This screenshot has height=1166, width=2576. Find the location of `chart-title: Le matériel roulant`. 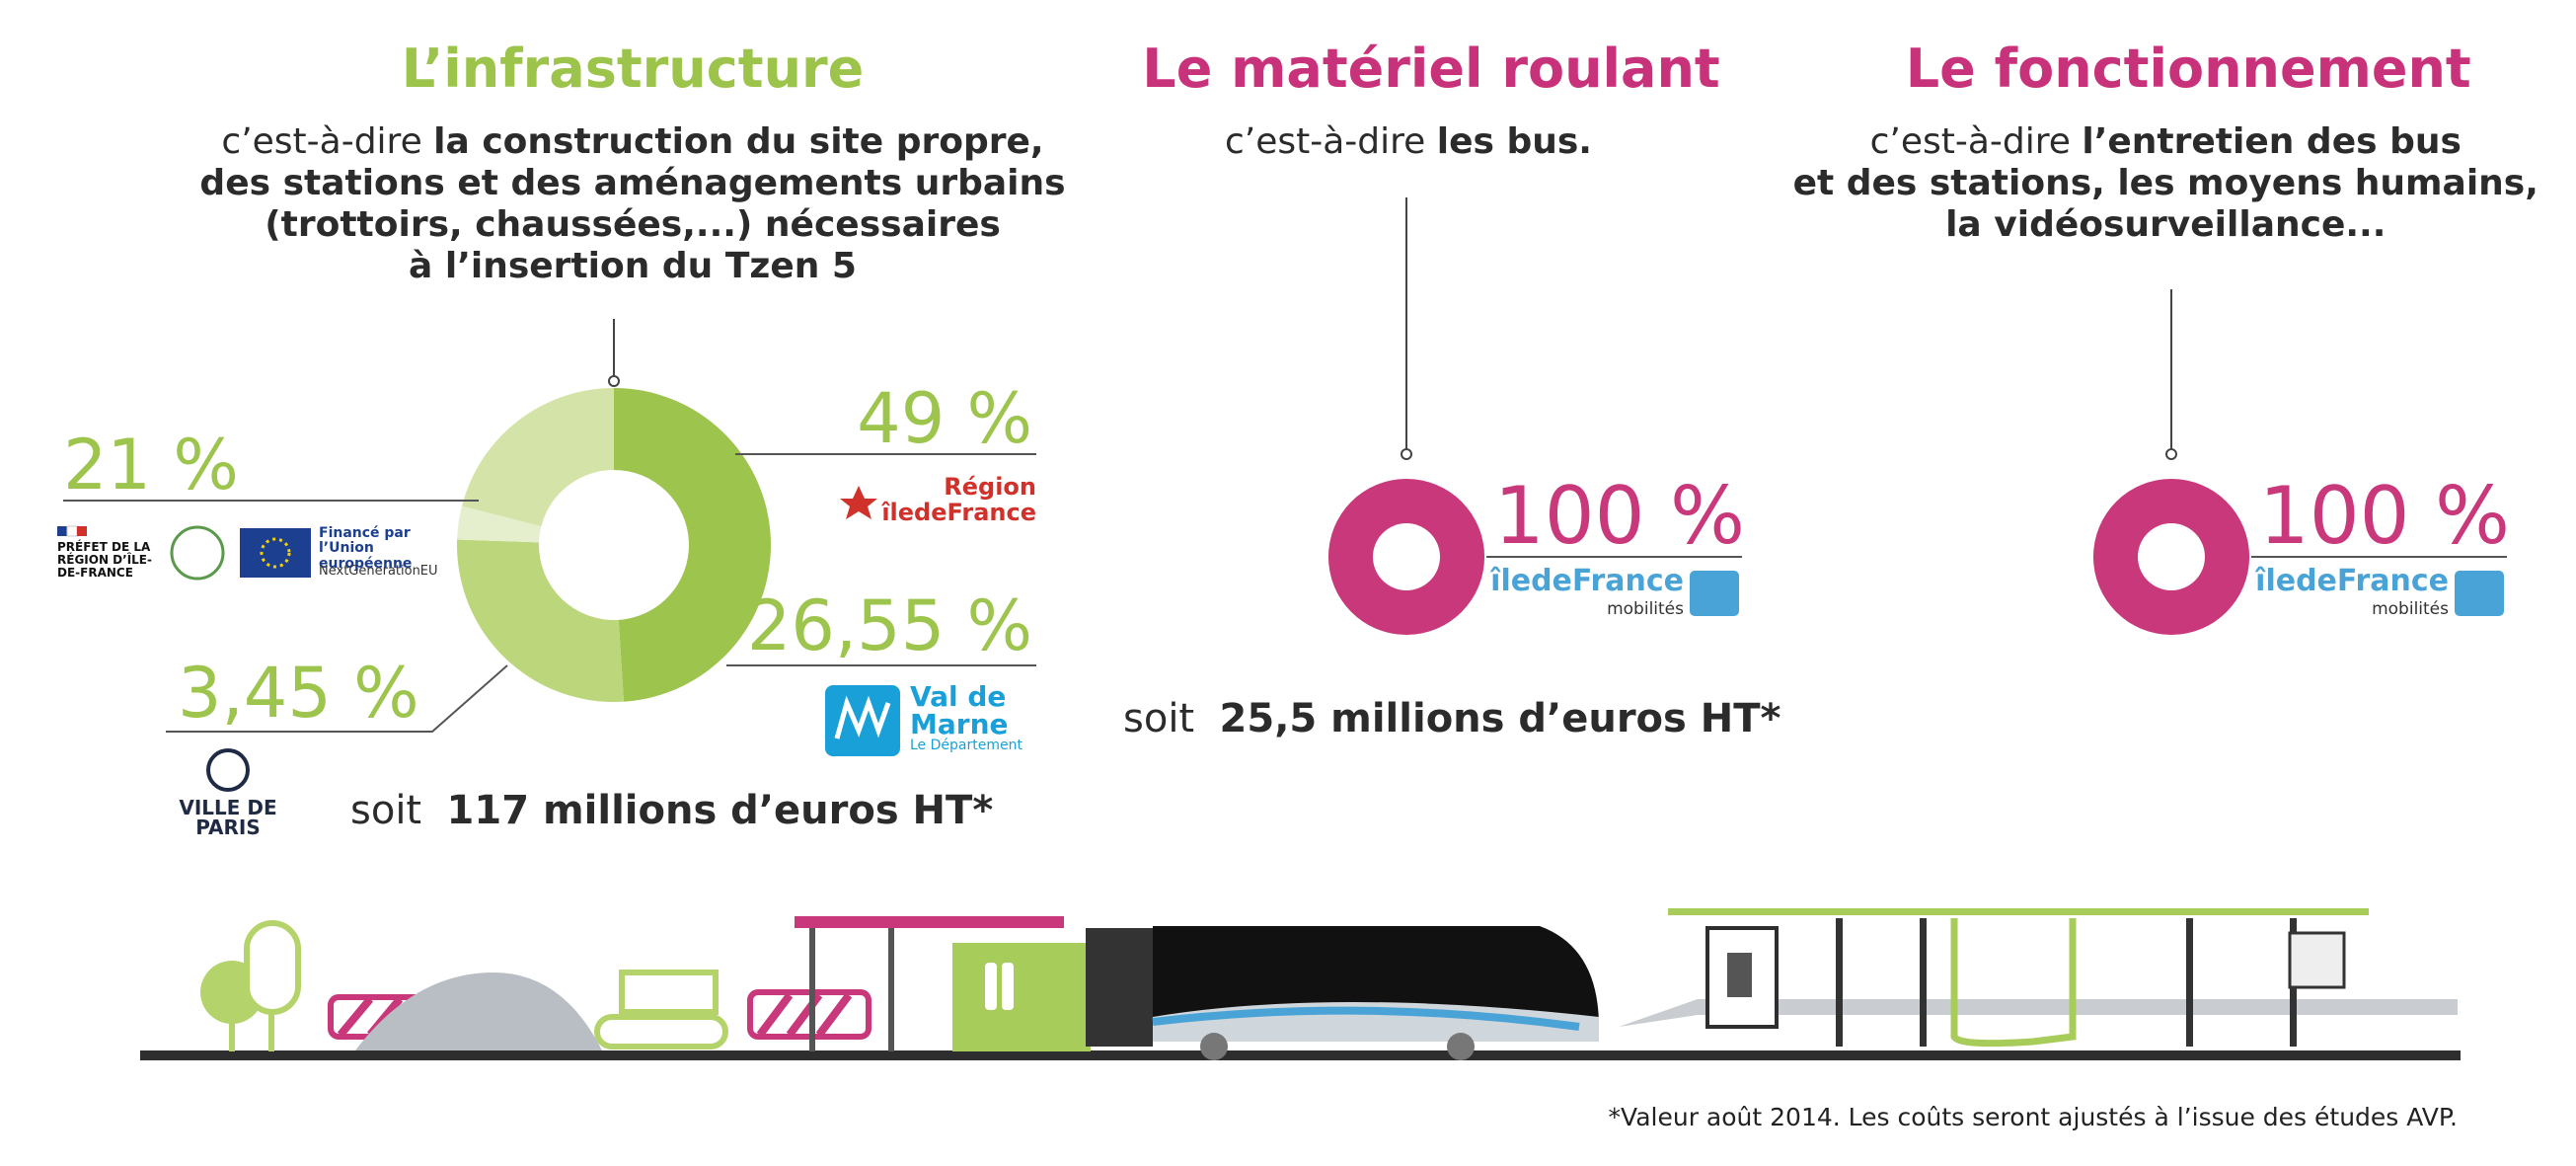

chart-title: Le matériel roulant is located at coordinates (1430, 69).